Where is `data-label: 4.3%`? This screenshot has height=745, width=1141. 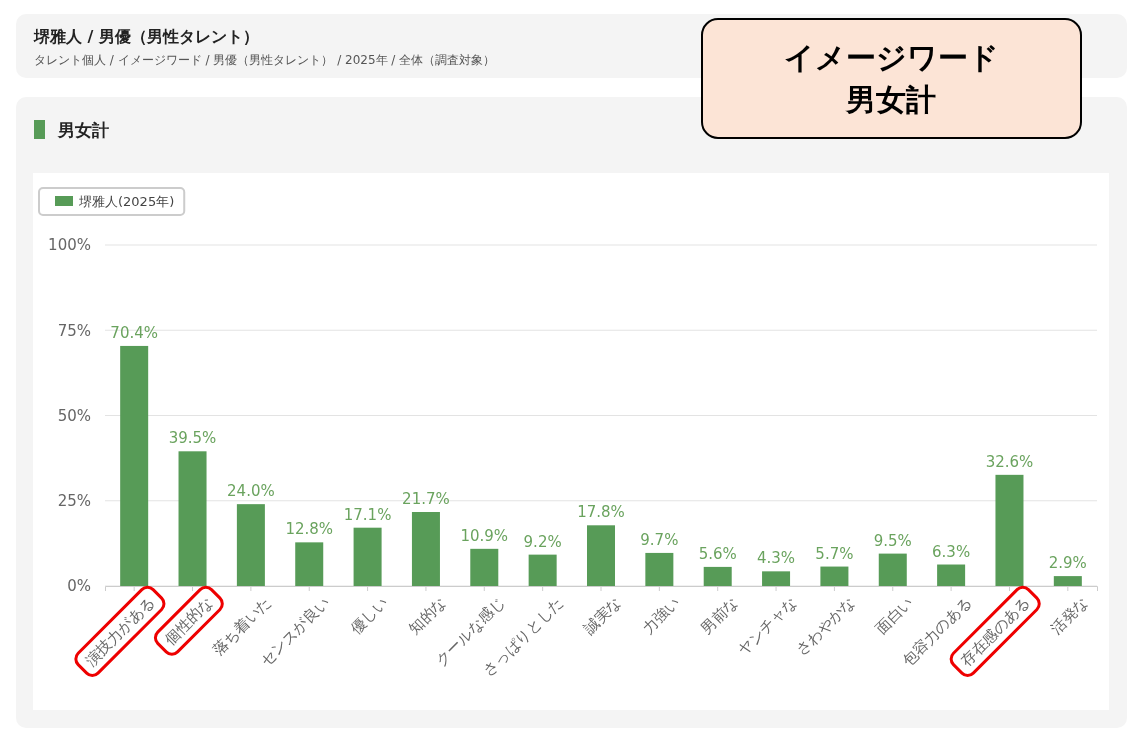
data-label: 4.3% is located at coordinates (776, 558).